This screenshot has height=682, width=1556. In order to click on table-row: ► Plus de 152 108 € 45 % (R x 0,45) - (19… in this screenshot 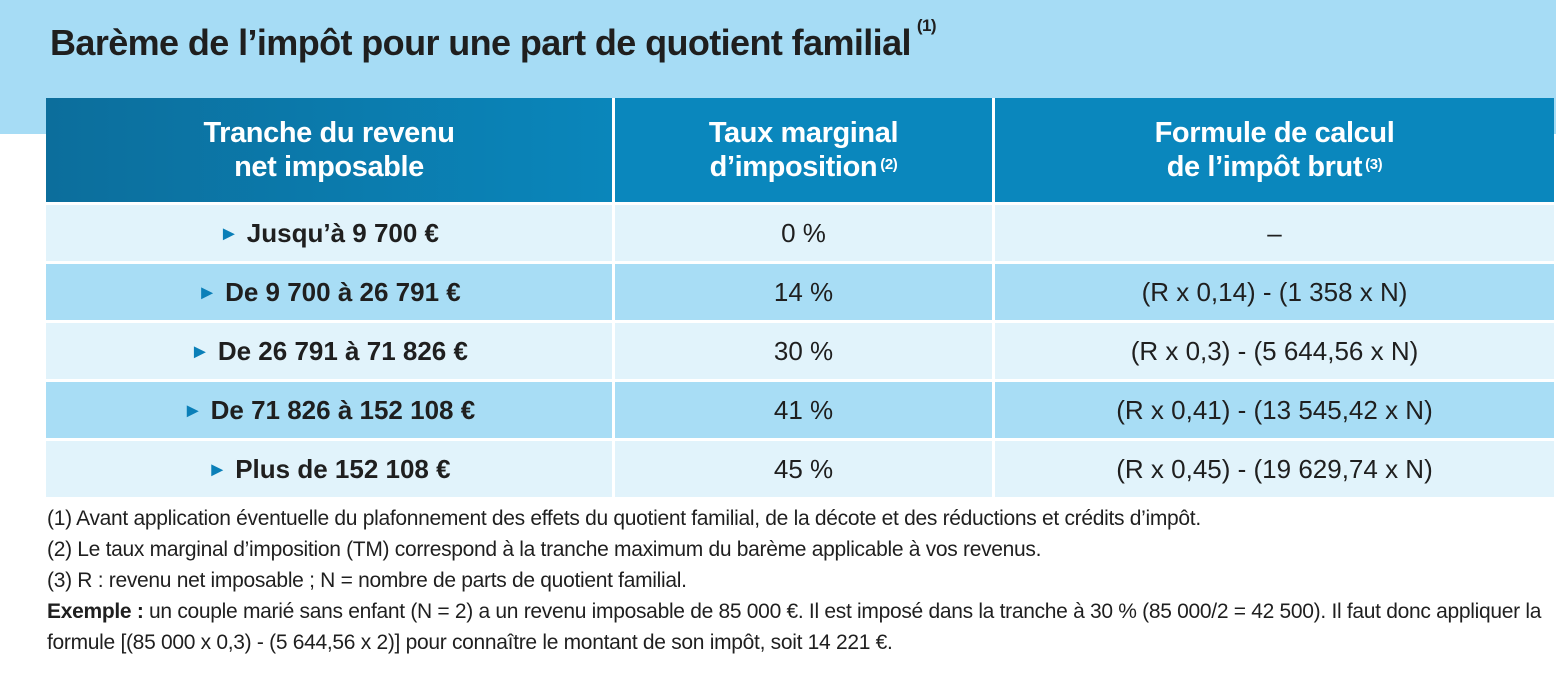, I will do `click(800, 467)`.